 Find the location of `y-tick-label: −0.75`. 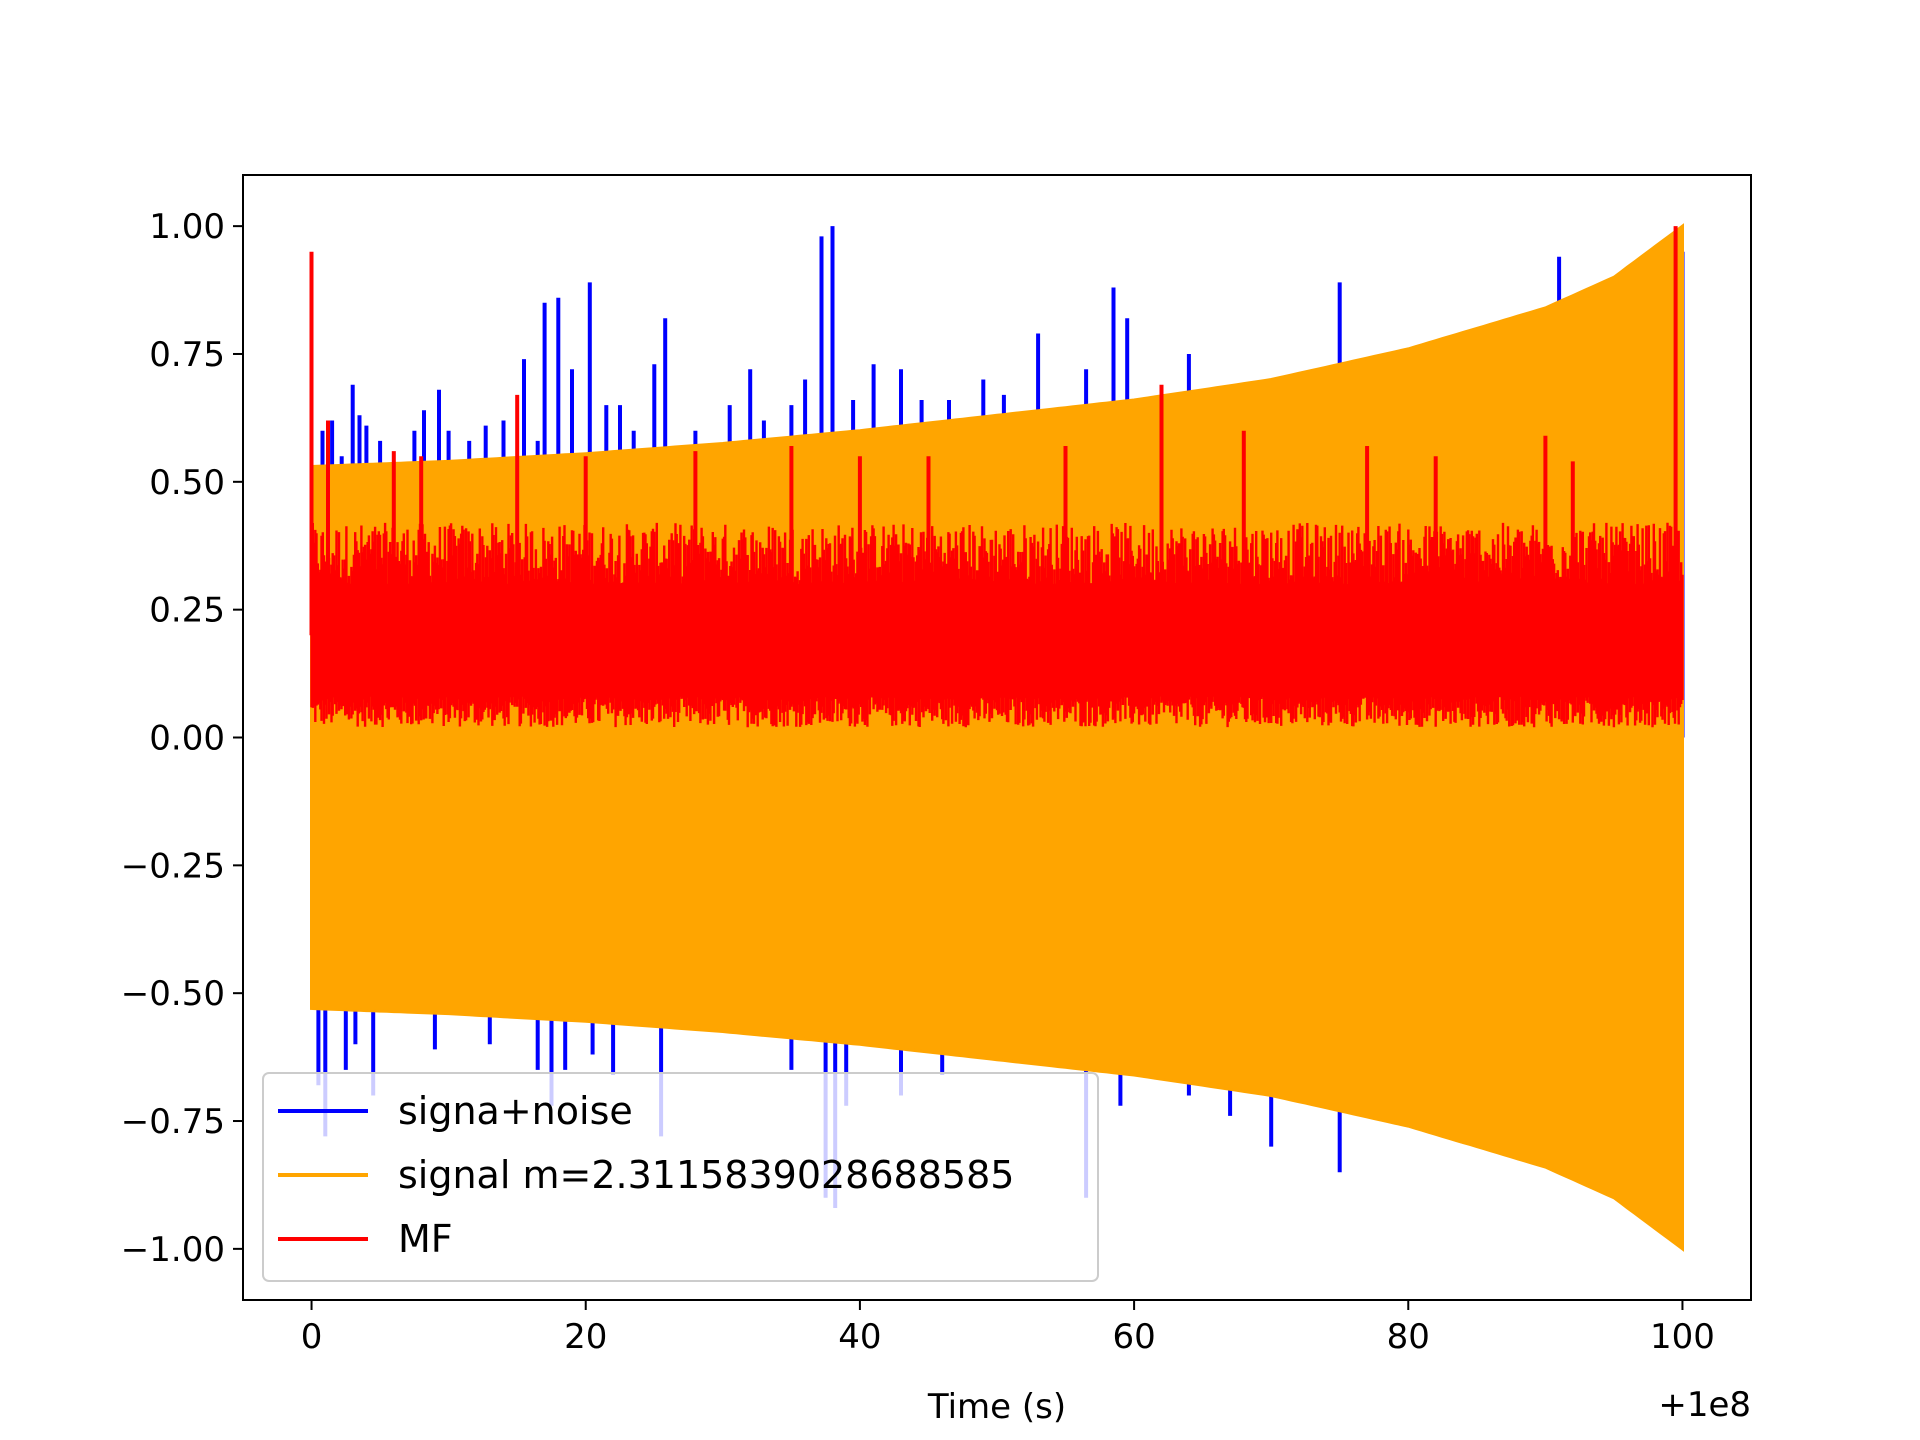

y-tick-label: −0.75 is located at coordinates (173, 1122).